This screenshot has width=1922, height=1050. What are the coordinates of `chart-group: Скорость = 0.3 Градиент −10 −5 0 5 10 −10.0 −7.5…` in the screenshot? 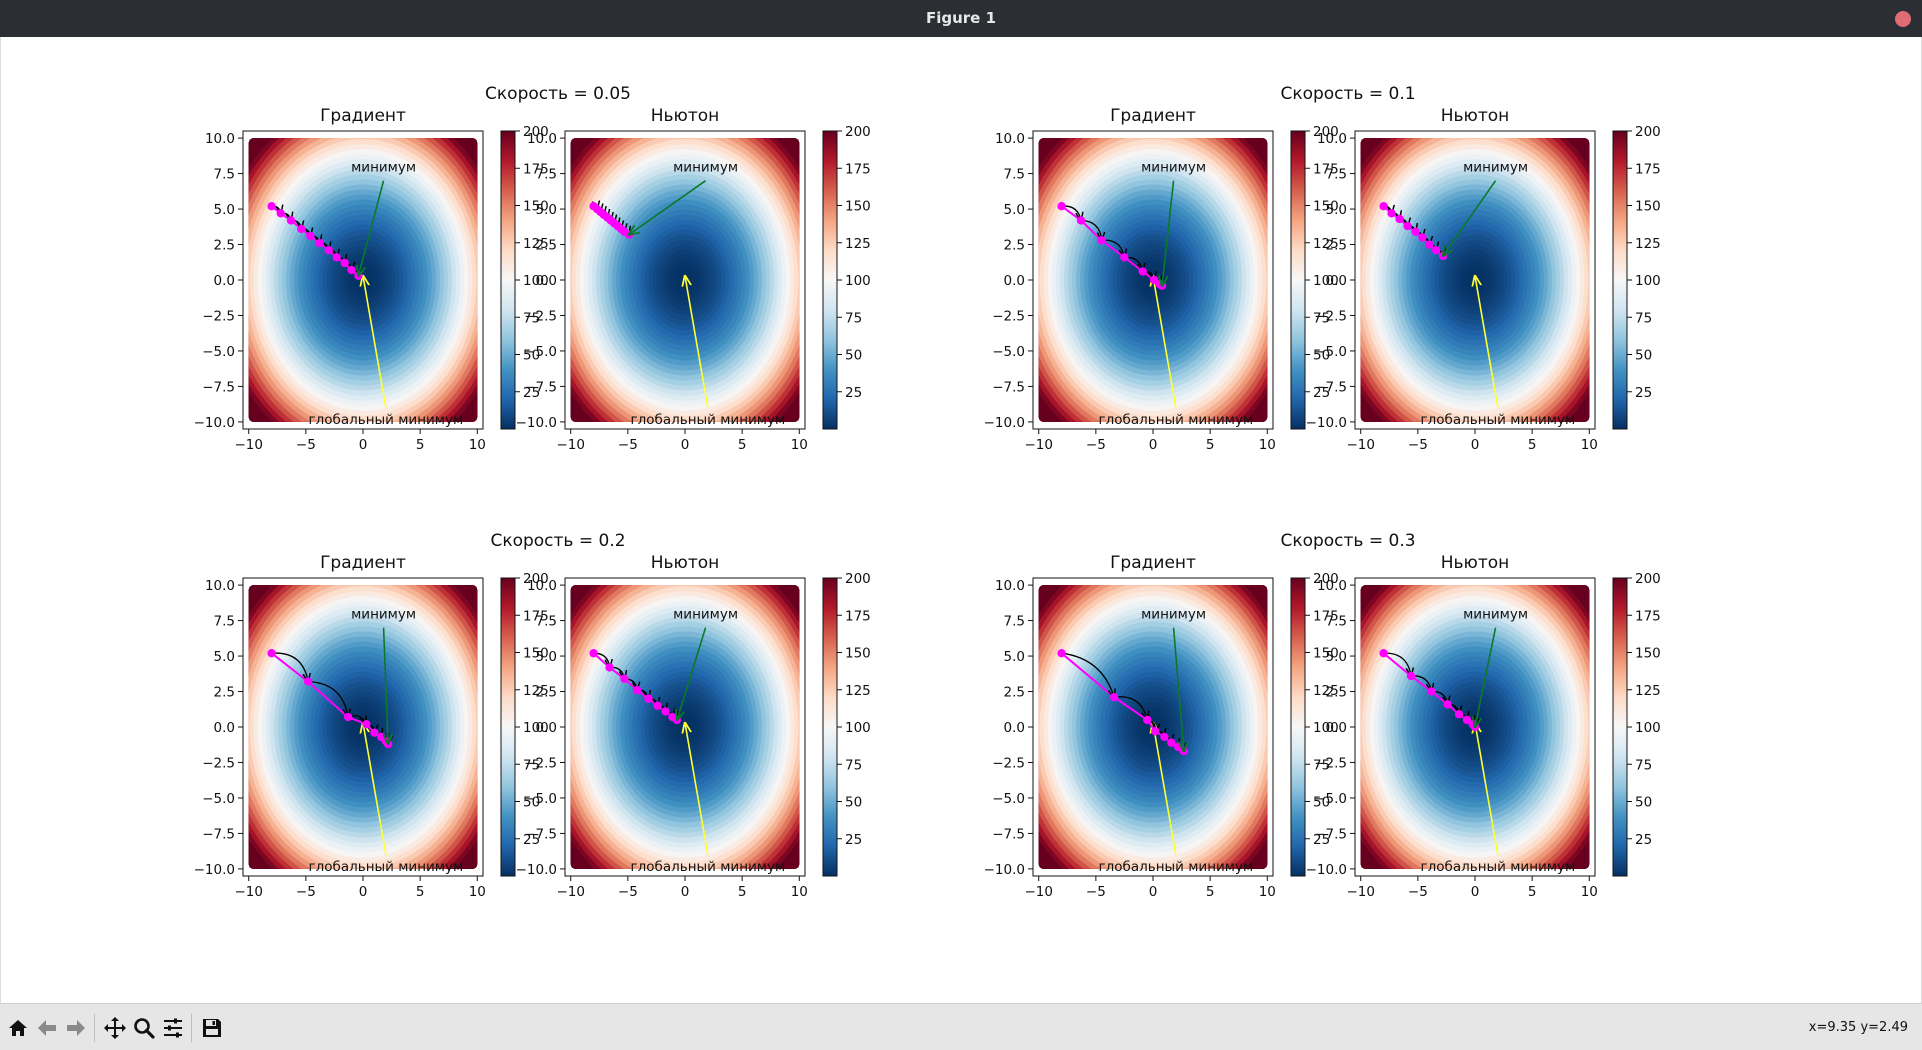 It's located at (1322, 715).